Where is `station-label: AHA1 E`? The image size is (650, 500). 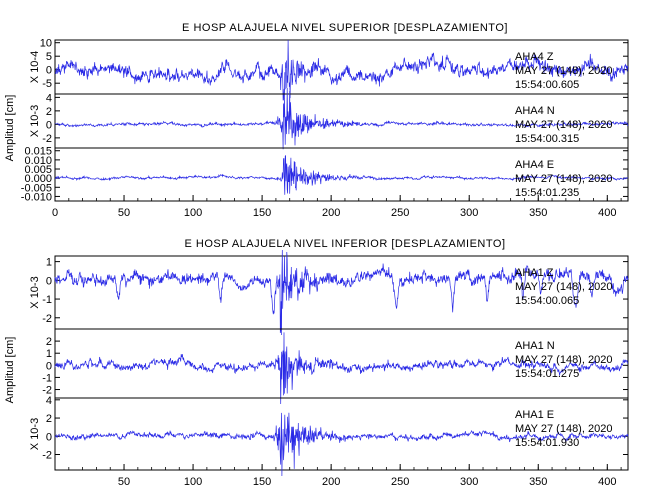
station-label: AHA1 E is located at coordinates (534, 415).